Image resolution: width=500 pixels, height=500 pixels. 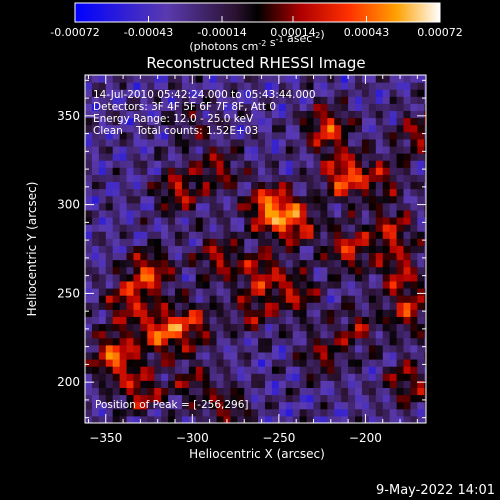 I want to click on annotation-detectors: Detectors: 3F 4F 5F 6F 7F 8F, Att 0, so click(x=184, y=107).